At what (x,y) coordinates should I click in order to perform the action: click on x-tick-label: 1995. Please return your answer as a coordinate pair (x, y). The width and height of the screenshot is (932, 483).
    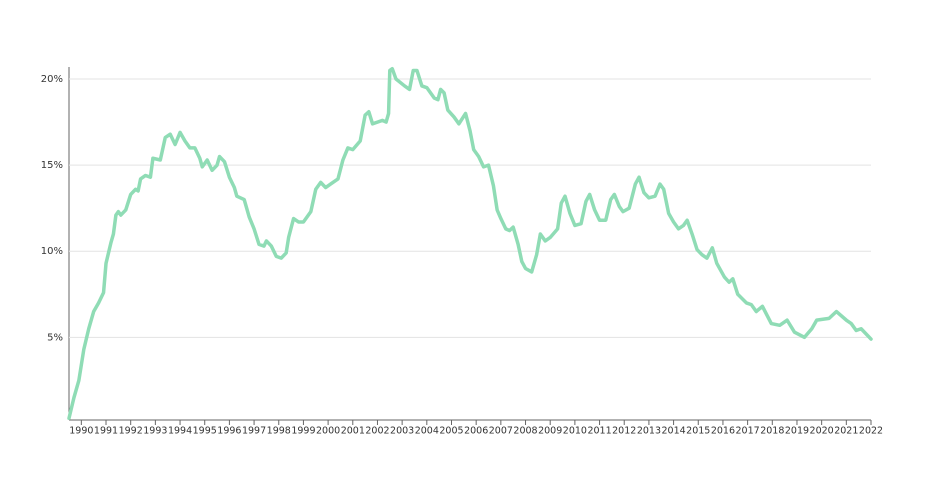
    Looking at the image, I should click on (205, 431).